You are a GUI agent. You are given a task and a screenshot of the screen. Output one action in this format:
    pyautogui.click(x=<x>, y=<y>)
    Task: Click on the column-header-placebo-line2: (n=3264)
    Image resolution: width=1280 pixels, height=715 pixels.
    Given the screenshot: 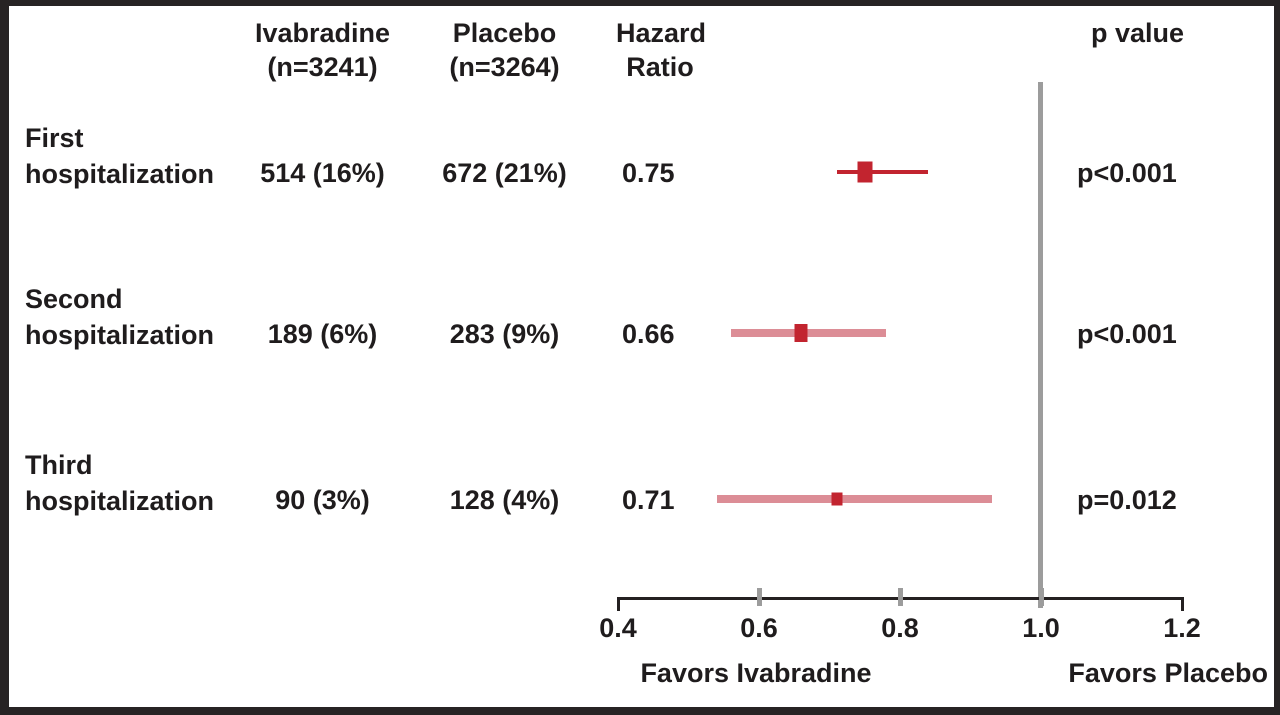 What is the action you would take?
    pyautogui.click(x=504, y=67)
    